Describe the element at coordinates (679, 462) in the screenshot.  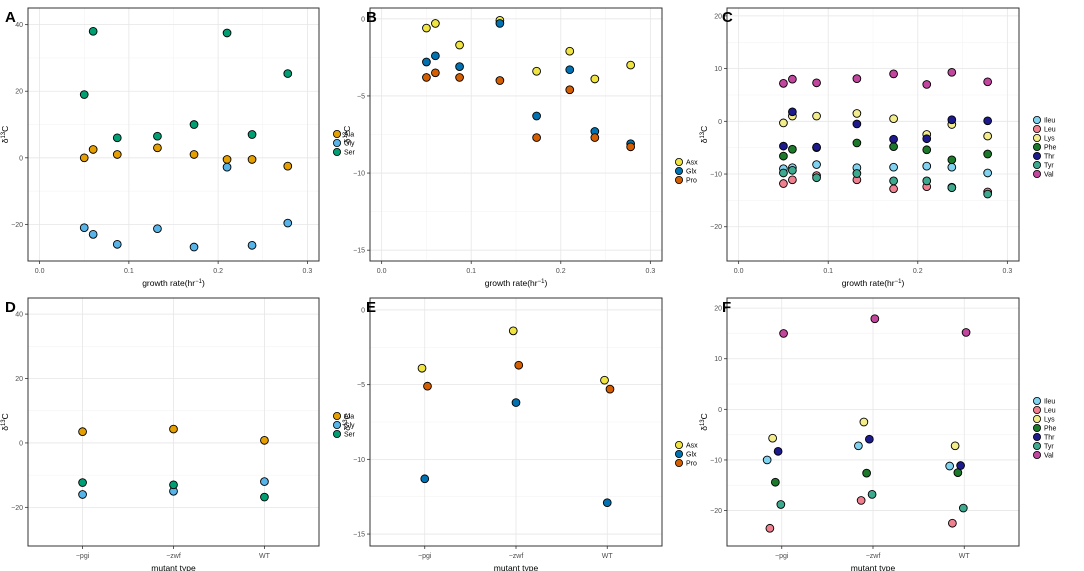
I see `legend-key-pro` at that location.